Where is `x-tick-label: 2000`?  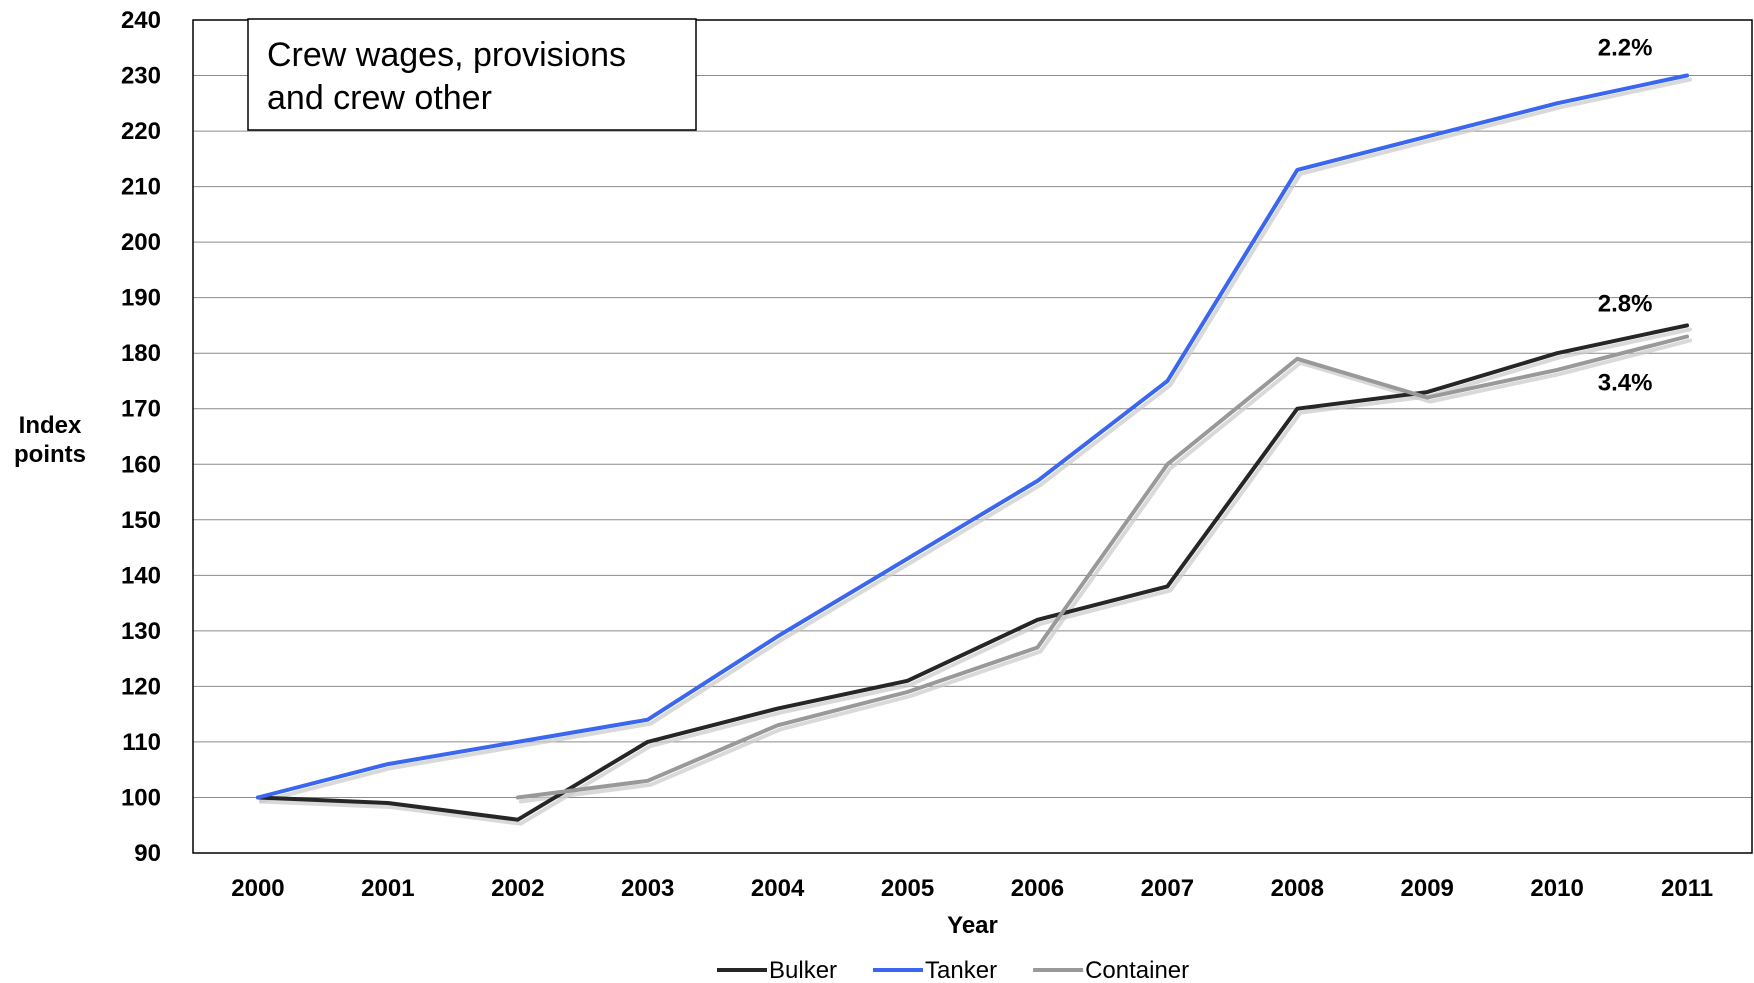 x-tick-label: 2000 is located at coordinates (257, 888).